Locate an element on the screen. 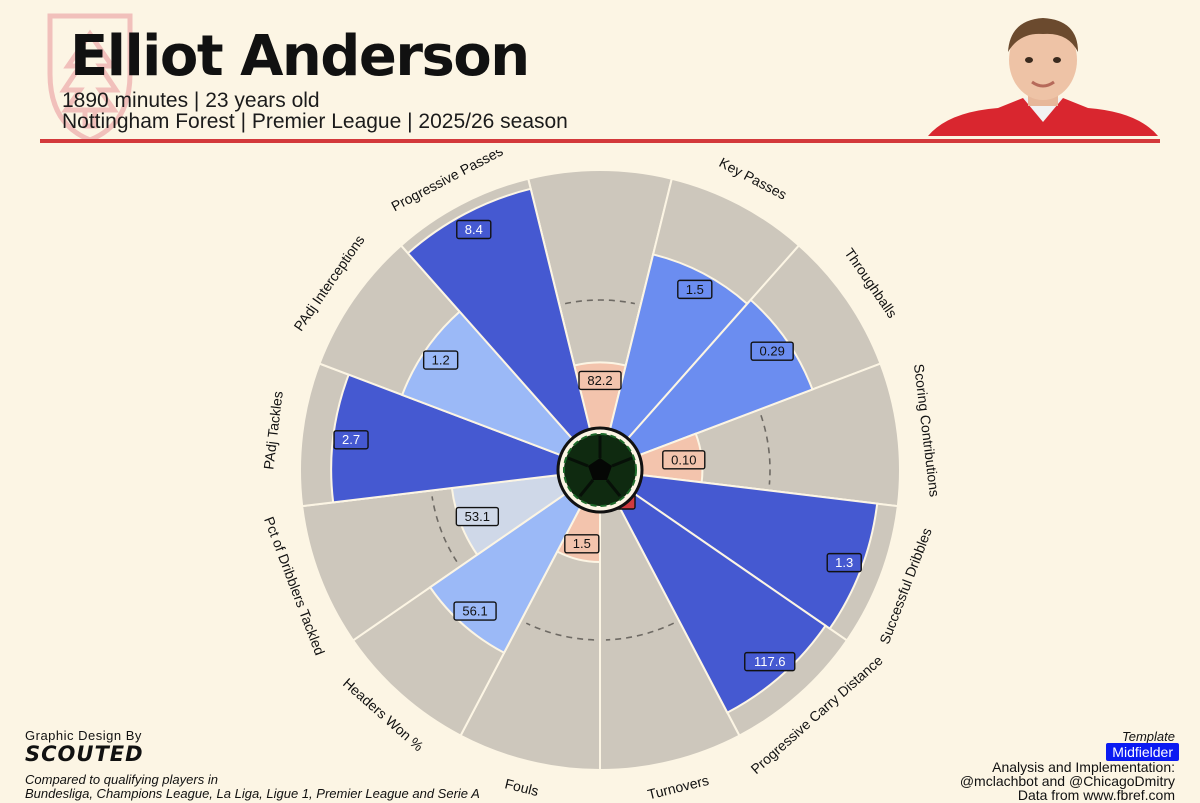 The width and height of the screenshot is (1200, 803). svg-text: 56.1 is located at coordinates (474, 610).